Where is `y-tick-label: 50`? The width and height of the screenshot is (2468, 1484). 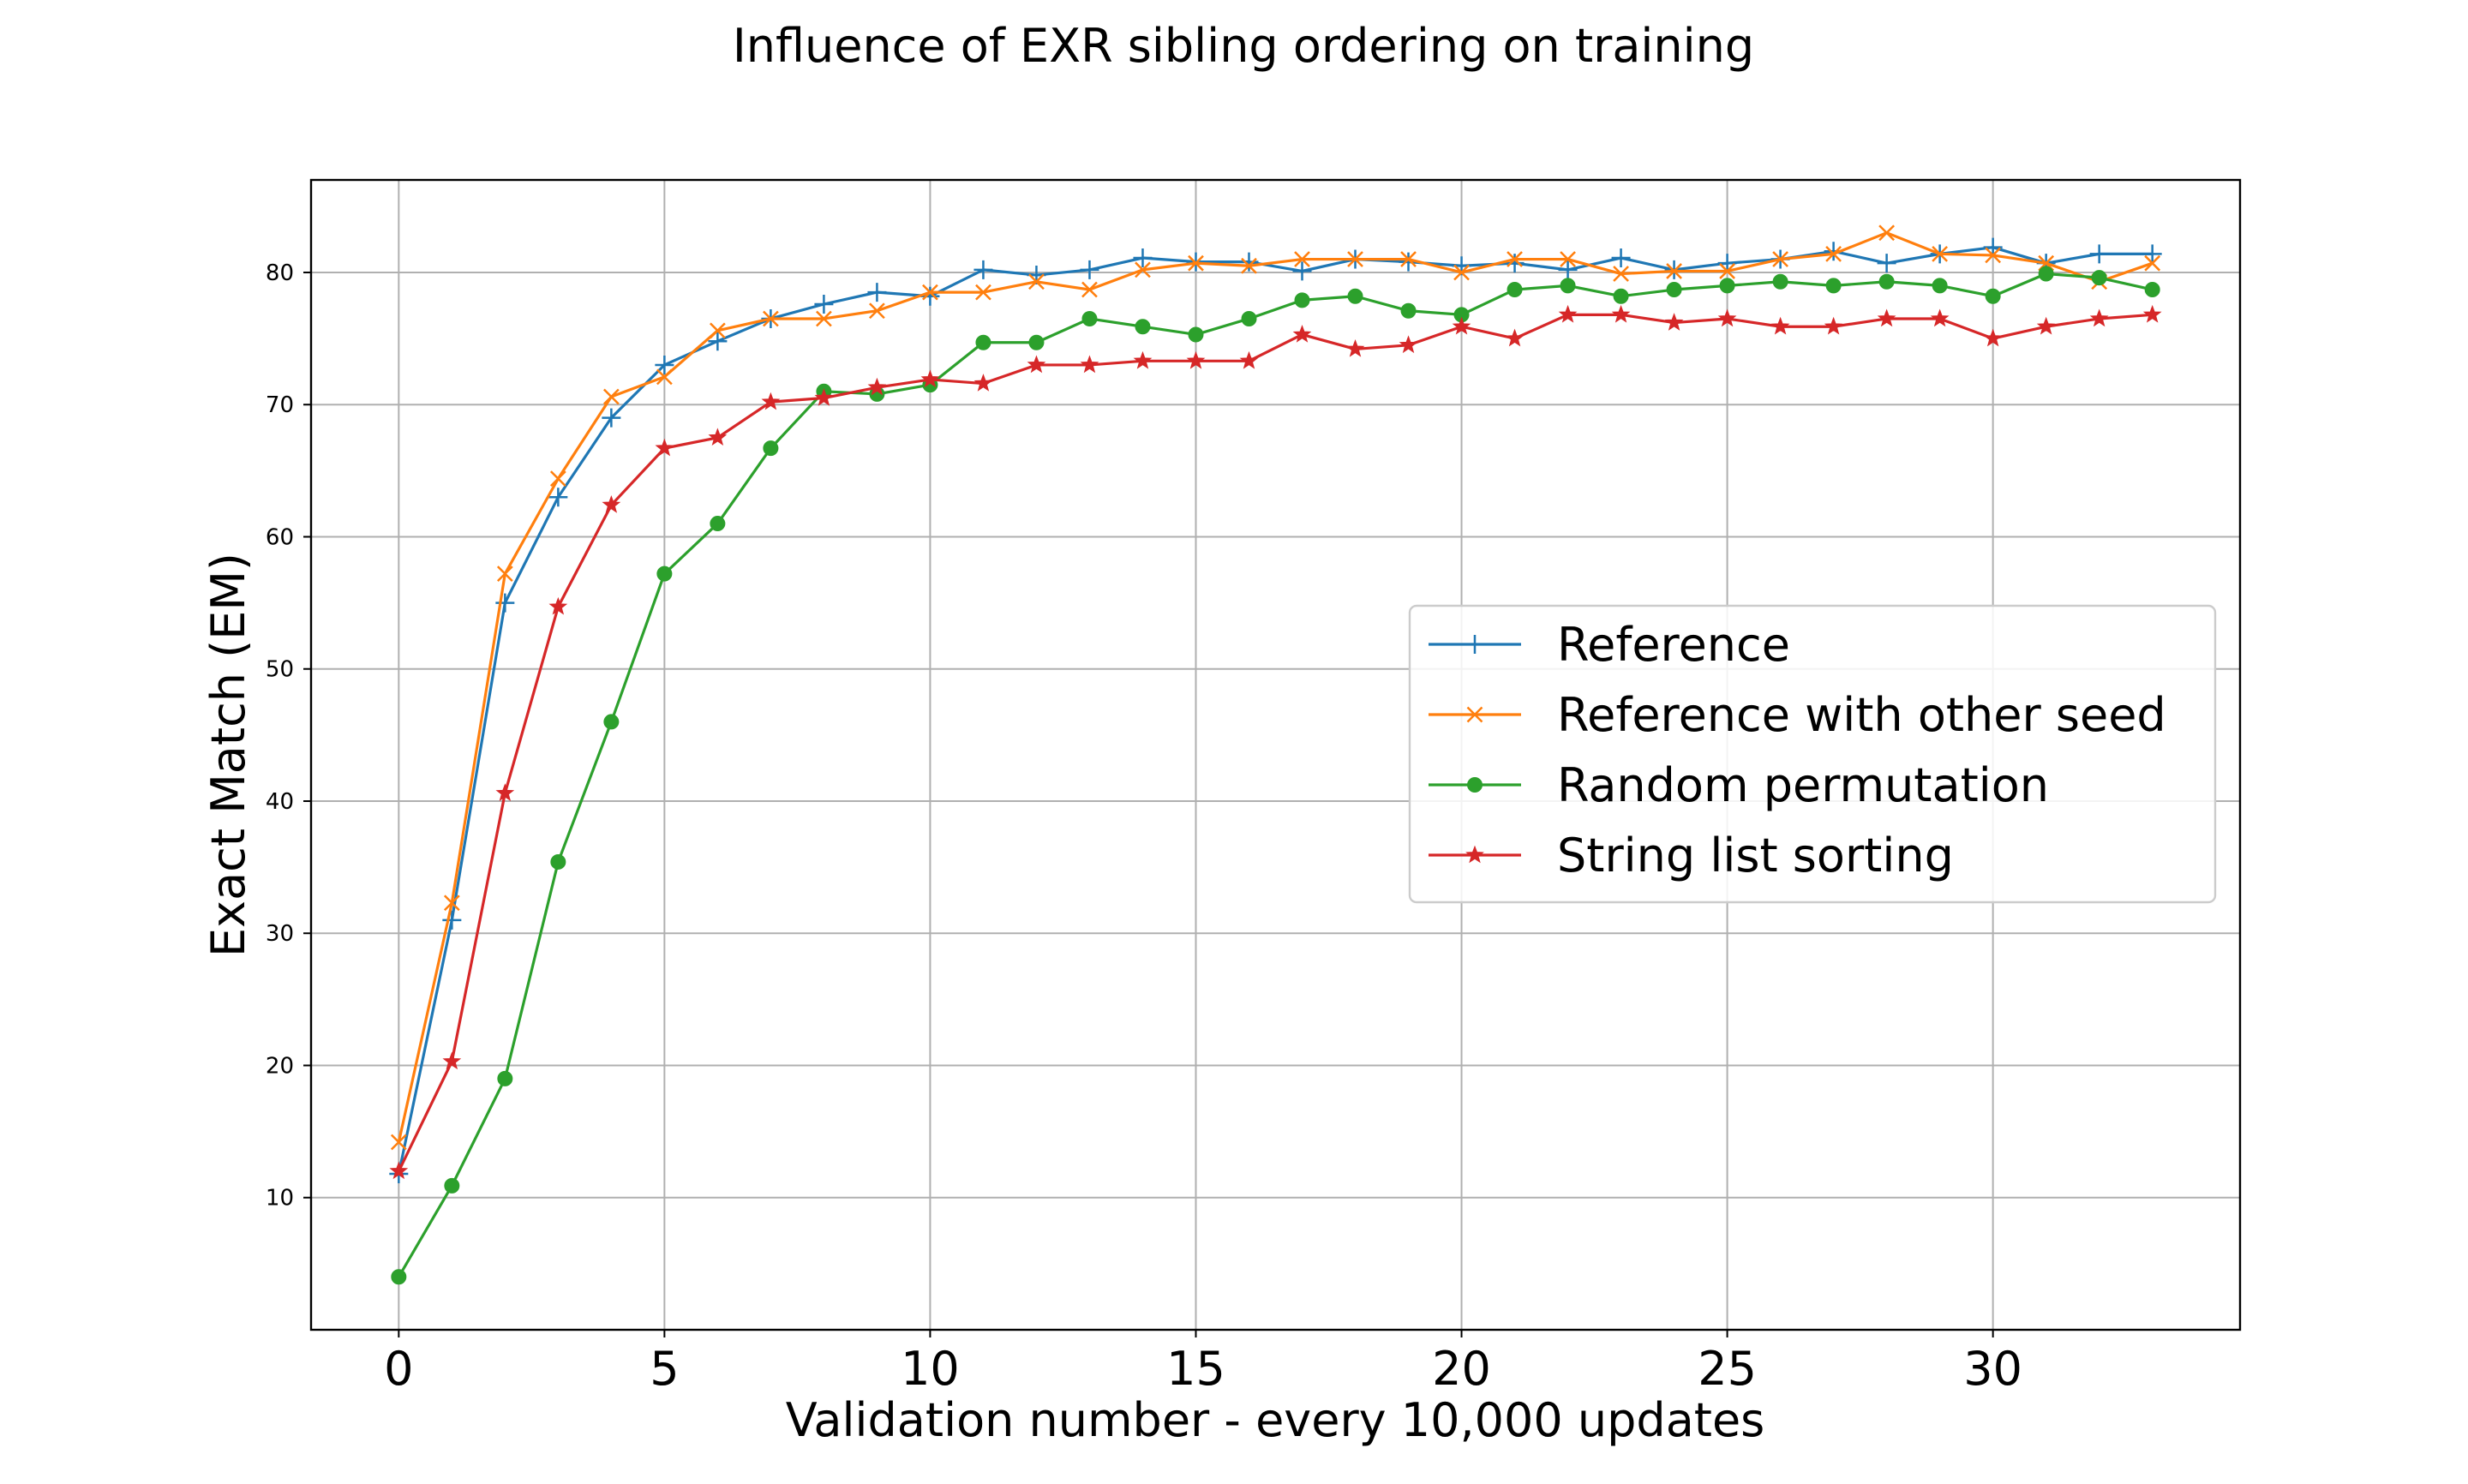
y-tick-label: 50 is located at coordinates (280, 670).